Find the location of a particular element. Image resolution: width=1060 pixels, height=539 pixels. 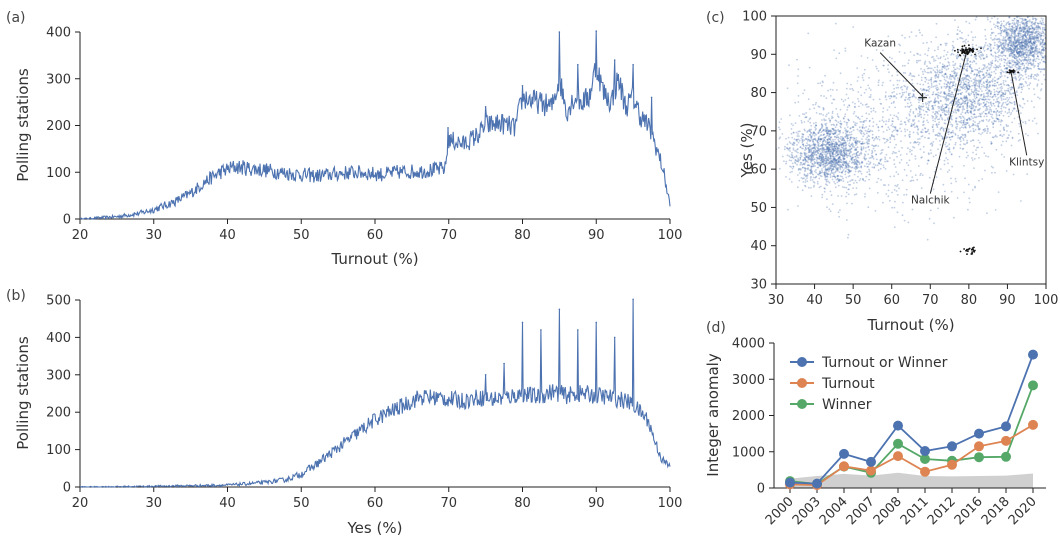

chart-b-spike-point is located at coordinates (596, 322).